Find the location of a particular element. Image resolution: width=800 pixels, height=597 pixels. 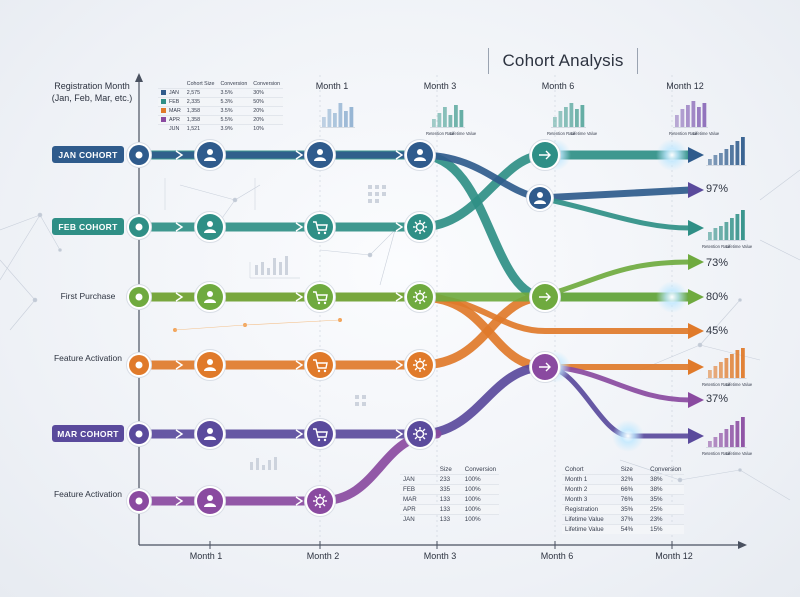

table-cell-text: JUN is located at coordinates (174, 129).